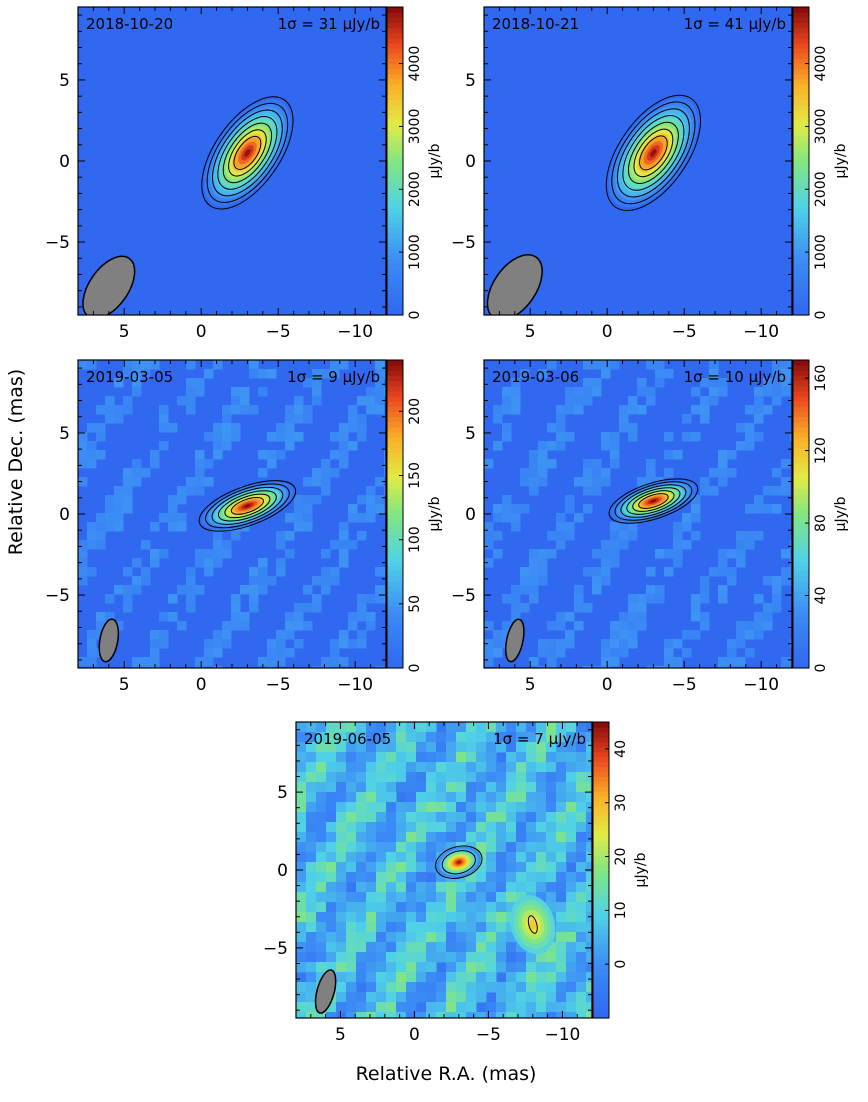 Image resolution: width=868 pixels, height=1102 pixels. I want to click on colorbar-tick-label: 40, so click(621, 749).